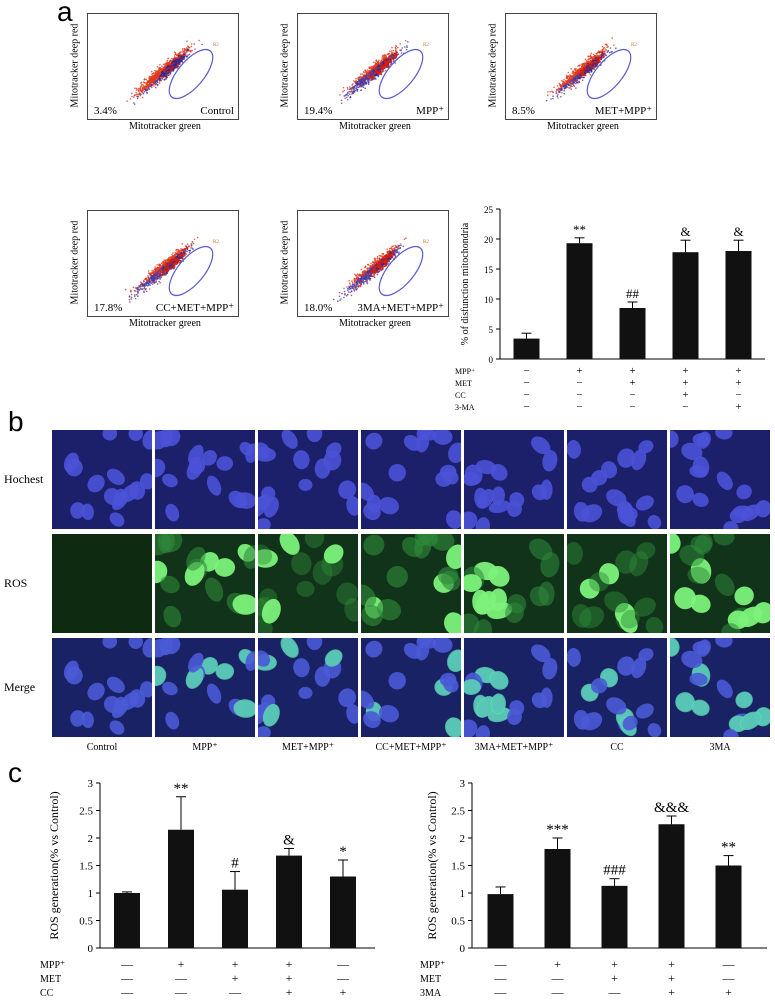 Image resolution: width=775 pixels, height=1005 pixels. I want to click on y-tick-label: 15, so click(489, 270).